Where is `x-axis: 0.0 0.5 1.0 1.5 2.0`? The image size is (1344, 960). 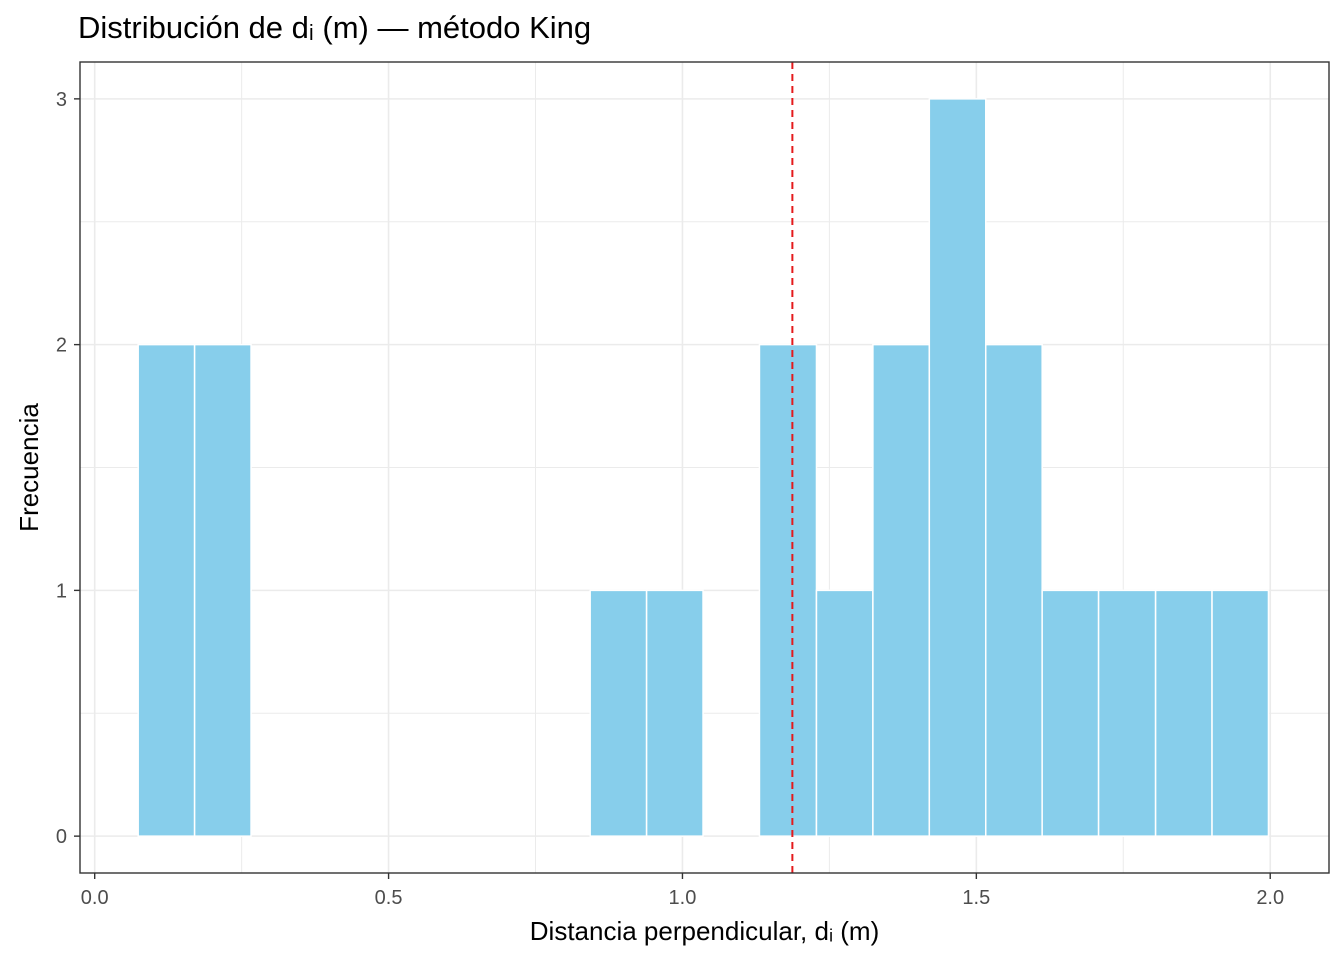 x-axis: 0.0 0.5 1.0 1.5 2.0 is located at coordinates (682, 891).